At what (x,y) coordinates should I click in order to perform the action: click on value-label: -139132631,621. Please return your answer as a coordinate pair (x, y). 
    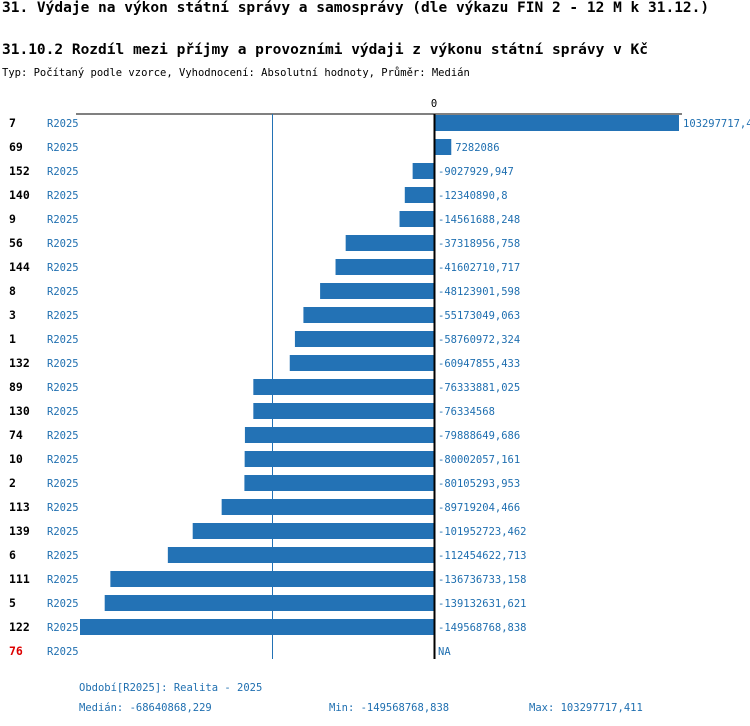
    Looking at the image, I should click on (482, 604).